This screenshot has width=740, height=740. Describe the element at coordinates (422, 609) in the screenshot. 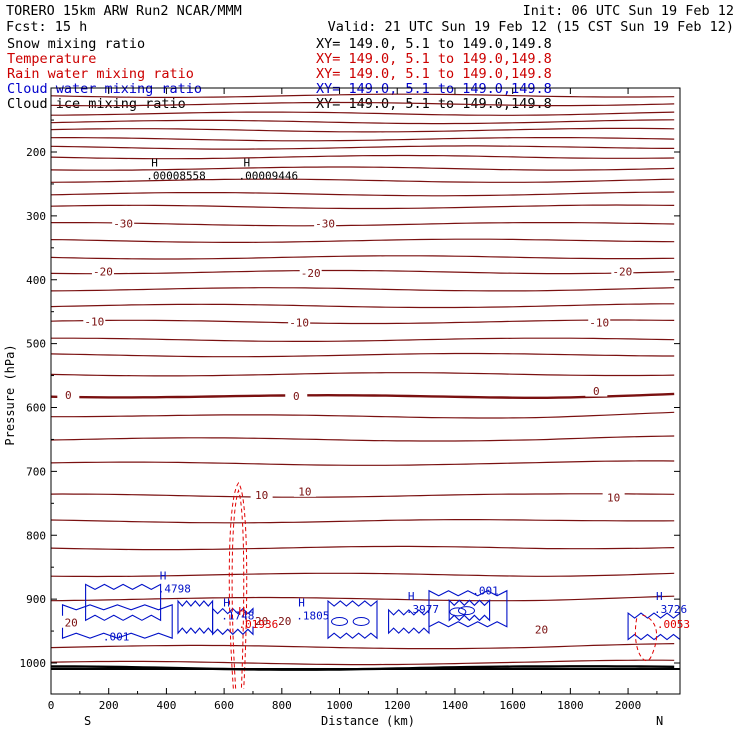

I see `cloud-water-maximum-value: .3977` at that location.